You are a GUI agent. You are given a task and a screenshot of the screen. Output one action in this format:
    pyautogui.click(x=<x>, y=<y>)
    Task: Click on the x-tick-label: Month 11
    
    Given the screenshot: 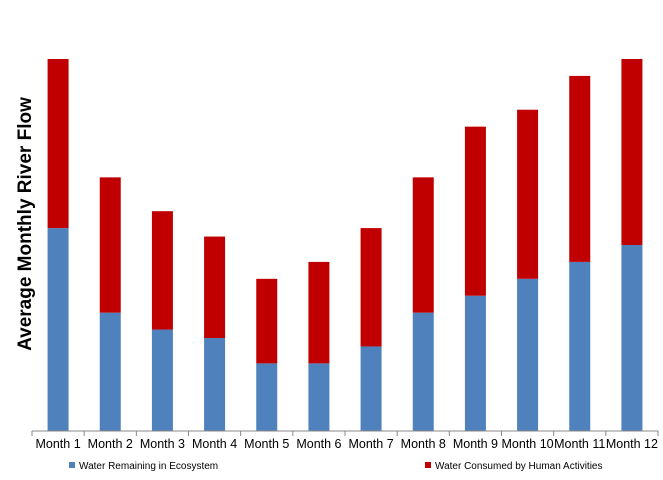 What is the action you would take?
    pyautogui.click(x=579, y=444)
    